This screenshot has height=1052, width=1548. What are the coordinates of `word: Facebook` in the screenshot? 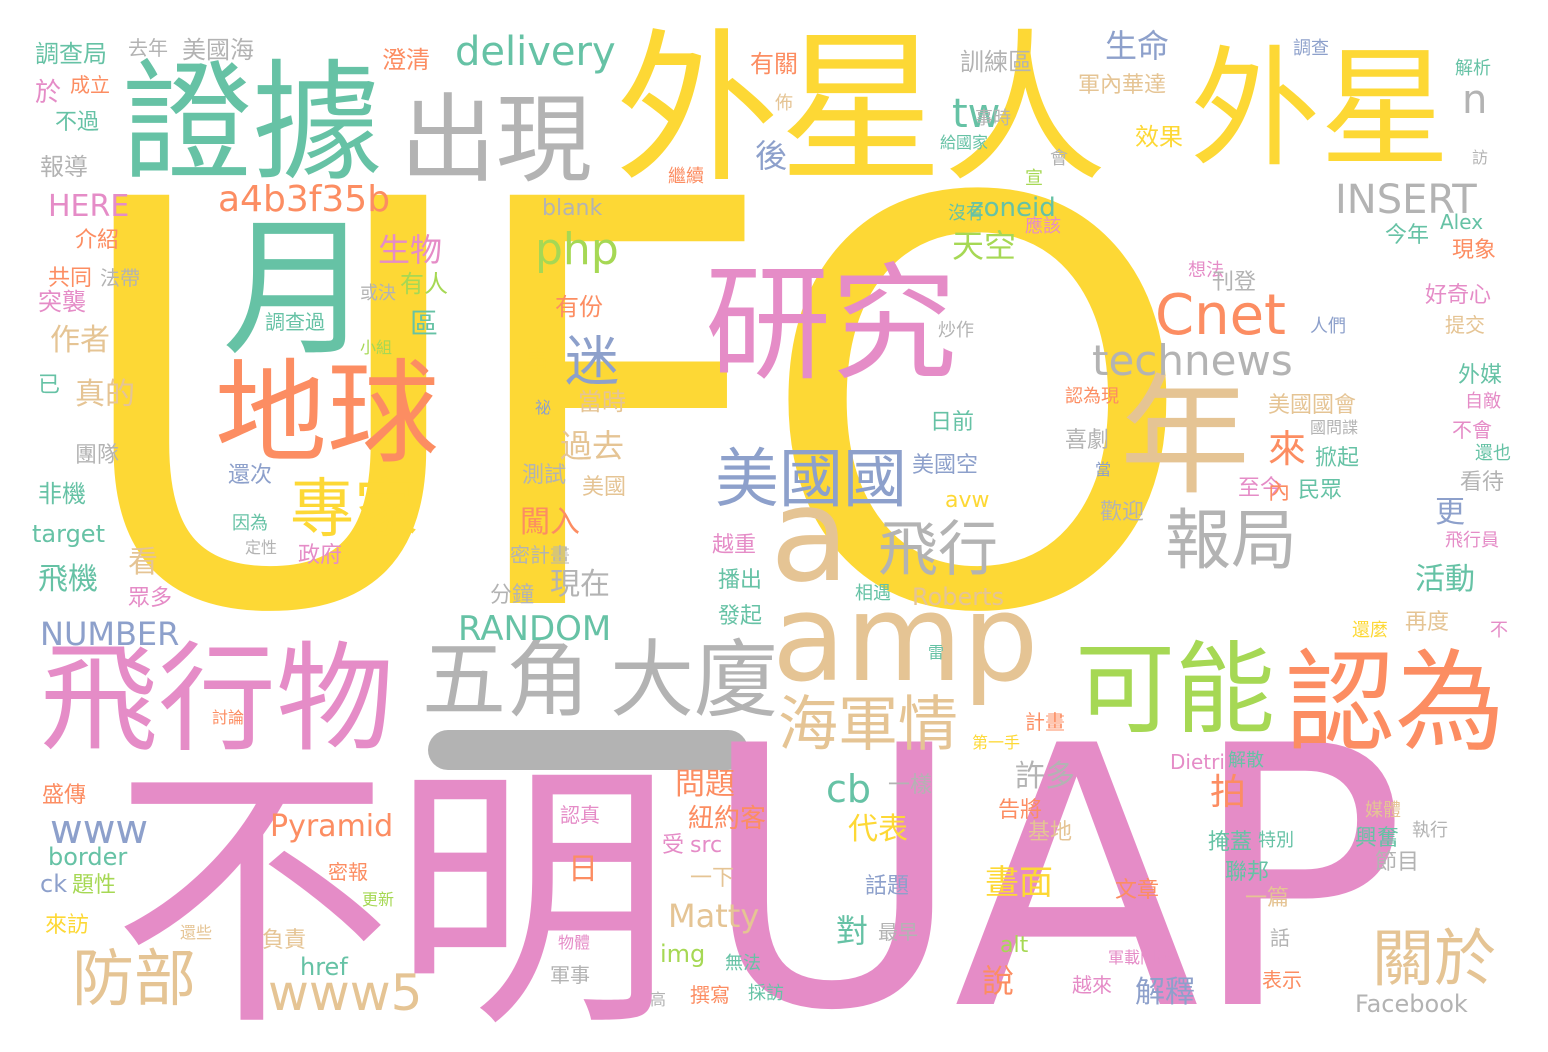 It's located at (1411, 1004).